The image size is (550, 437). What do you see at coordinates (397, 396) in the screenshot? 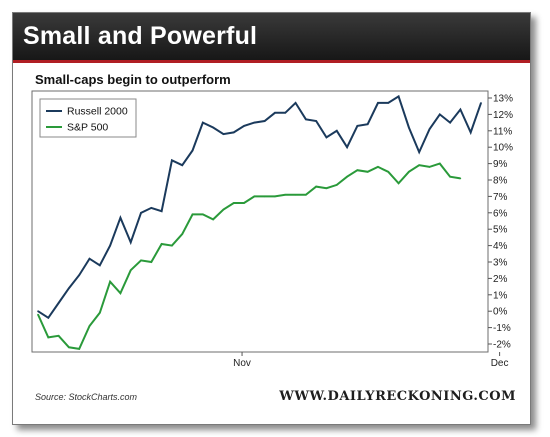
I see `brand-url: WWW.DAILYRECKONING.COM` at bounding box center [397, 396].